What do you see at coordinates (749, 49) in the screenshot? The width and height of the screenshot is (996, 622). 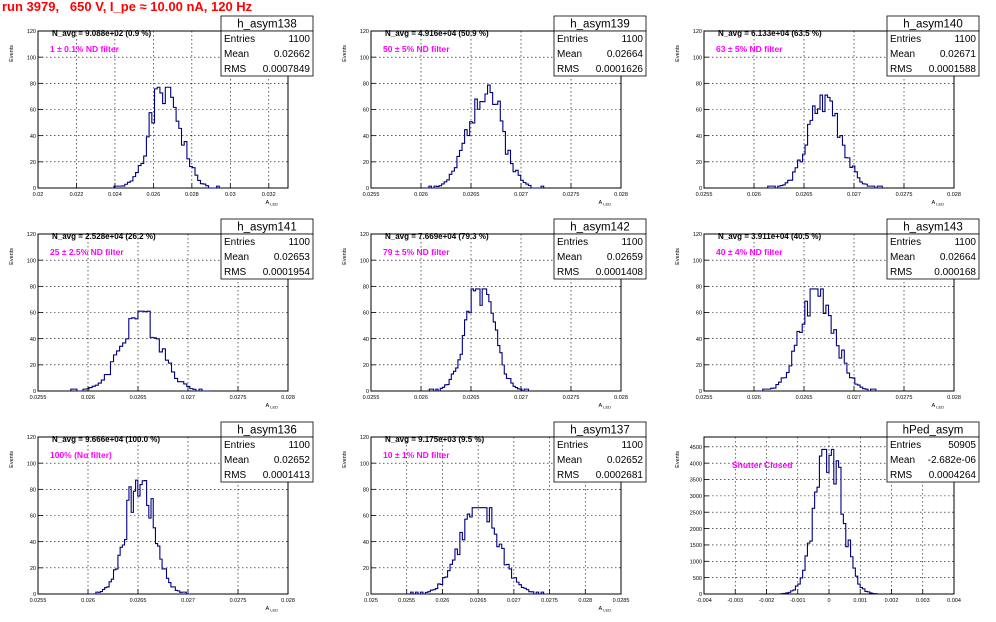 I see `filter-label: 63 ± 5% ND filter` at bounding box center [749, 49].